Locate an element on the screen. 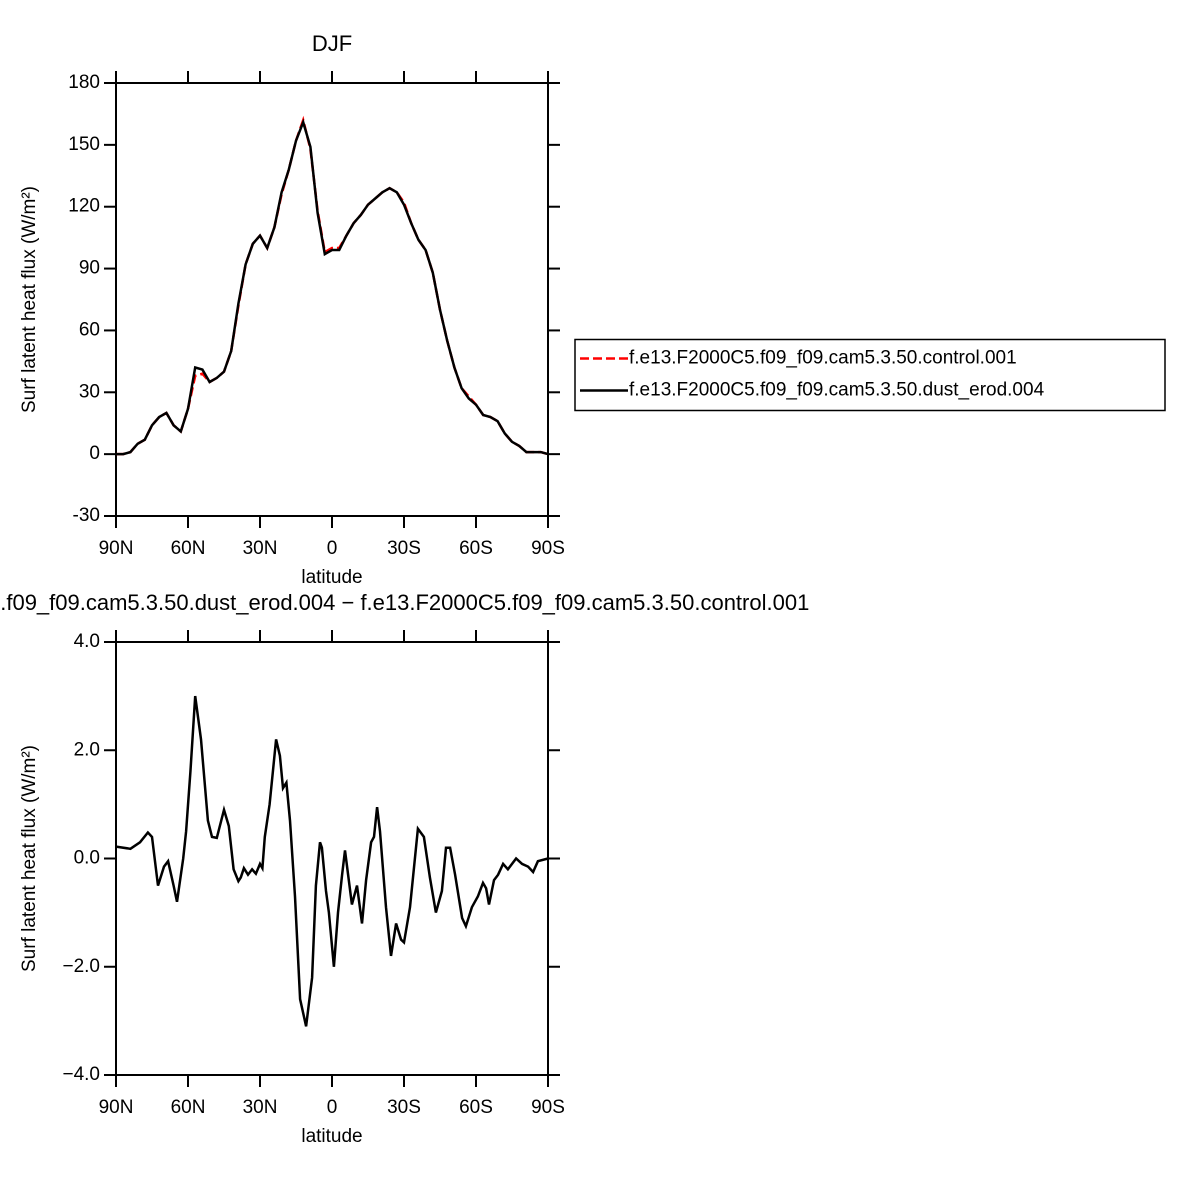 This screenshot has height=1180, width=1183. y-tick-label: -30 is located at coordinates (86, 515).